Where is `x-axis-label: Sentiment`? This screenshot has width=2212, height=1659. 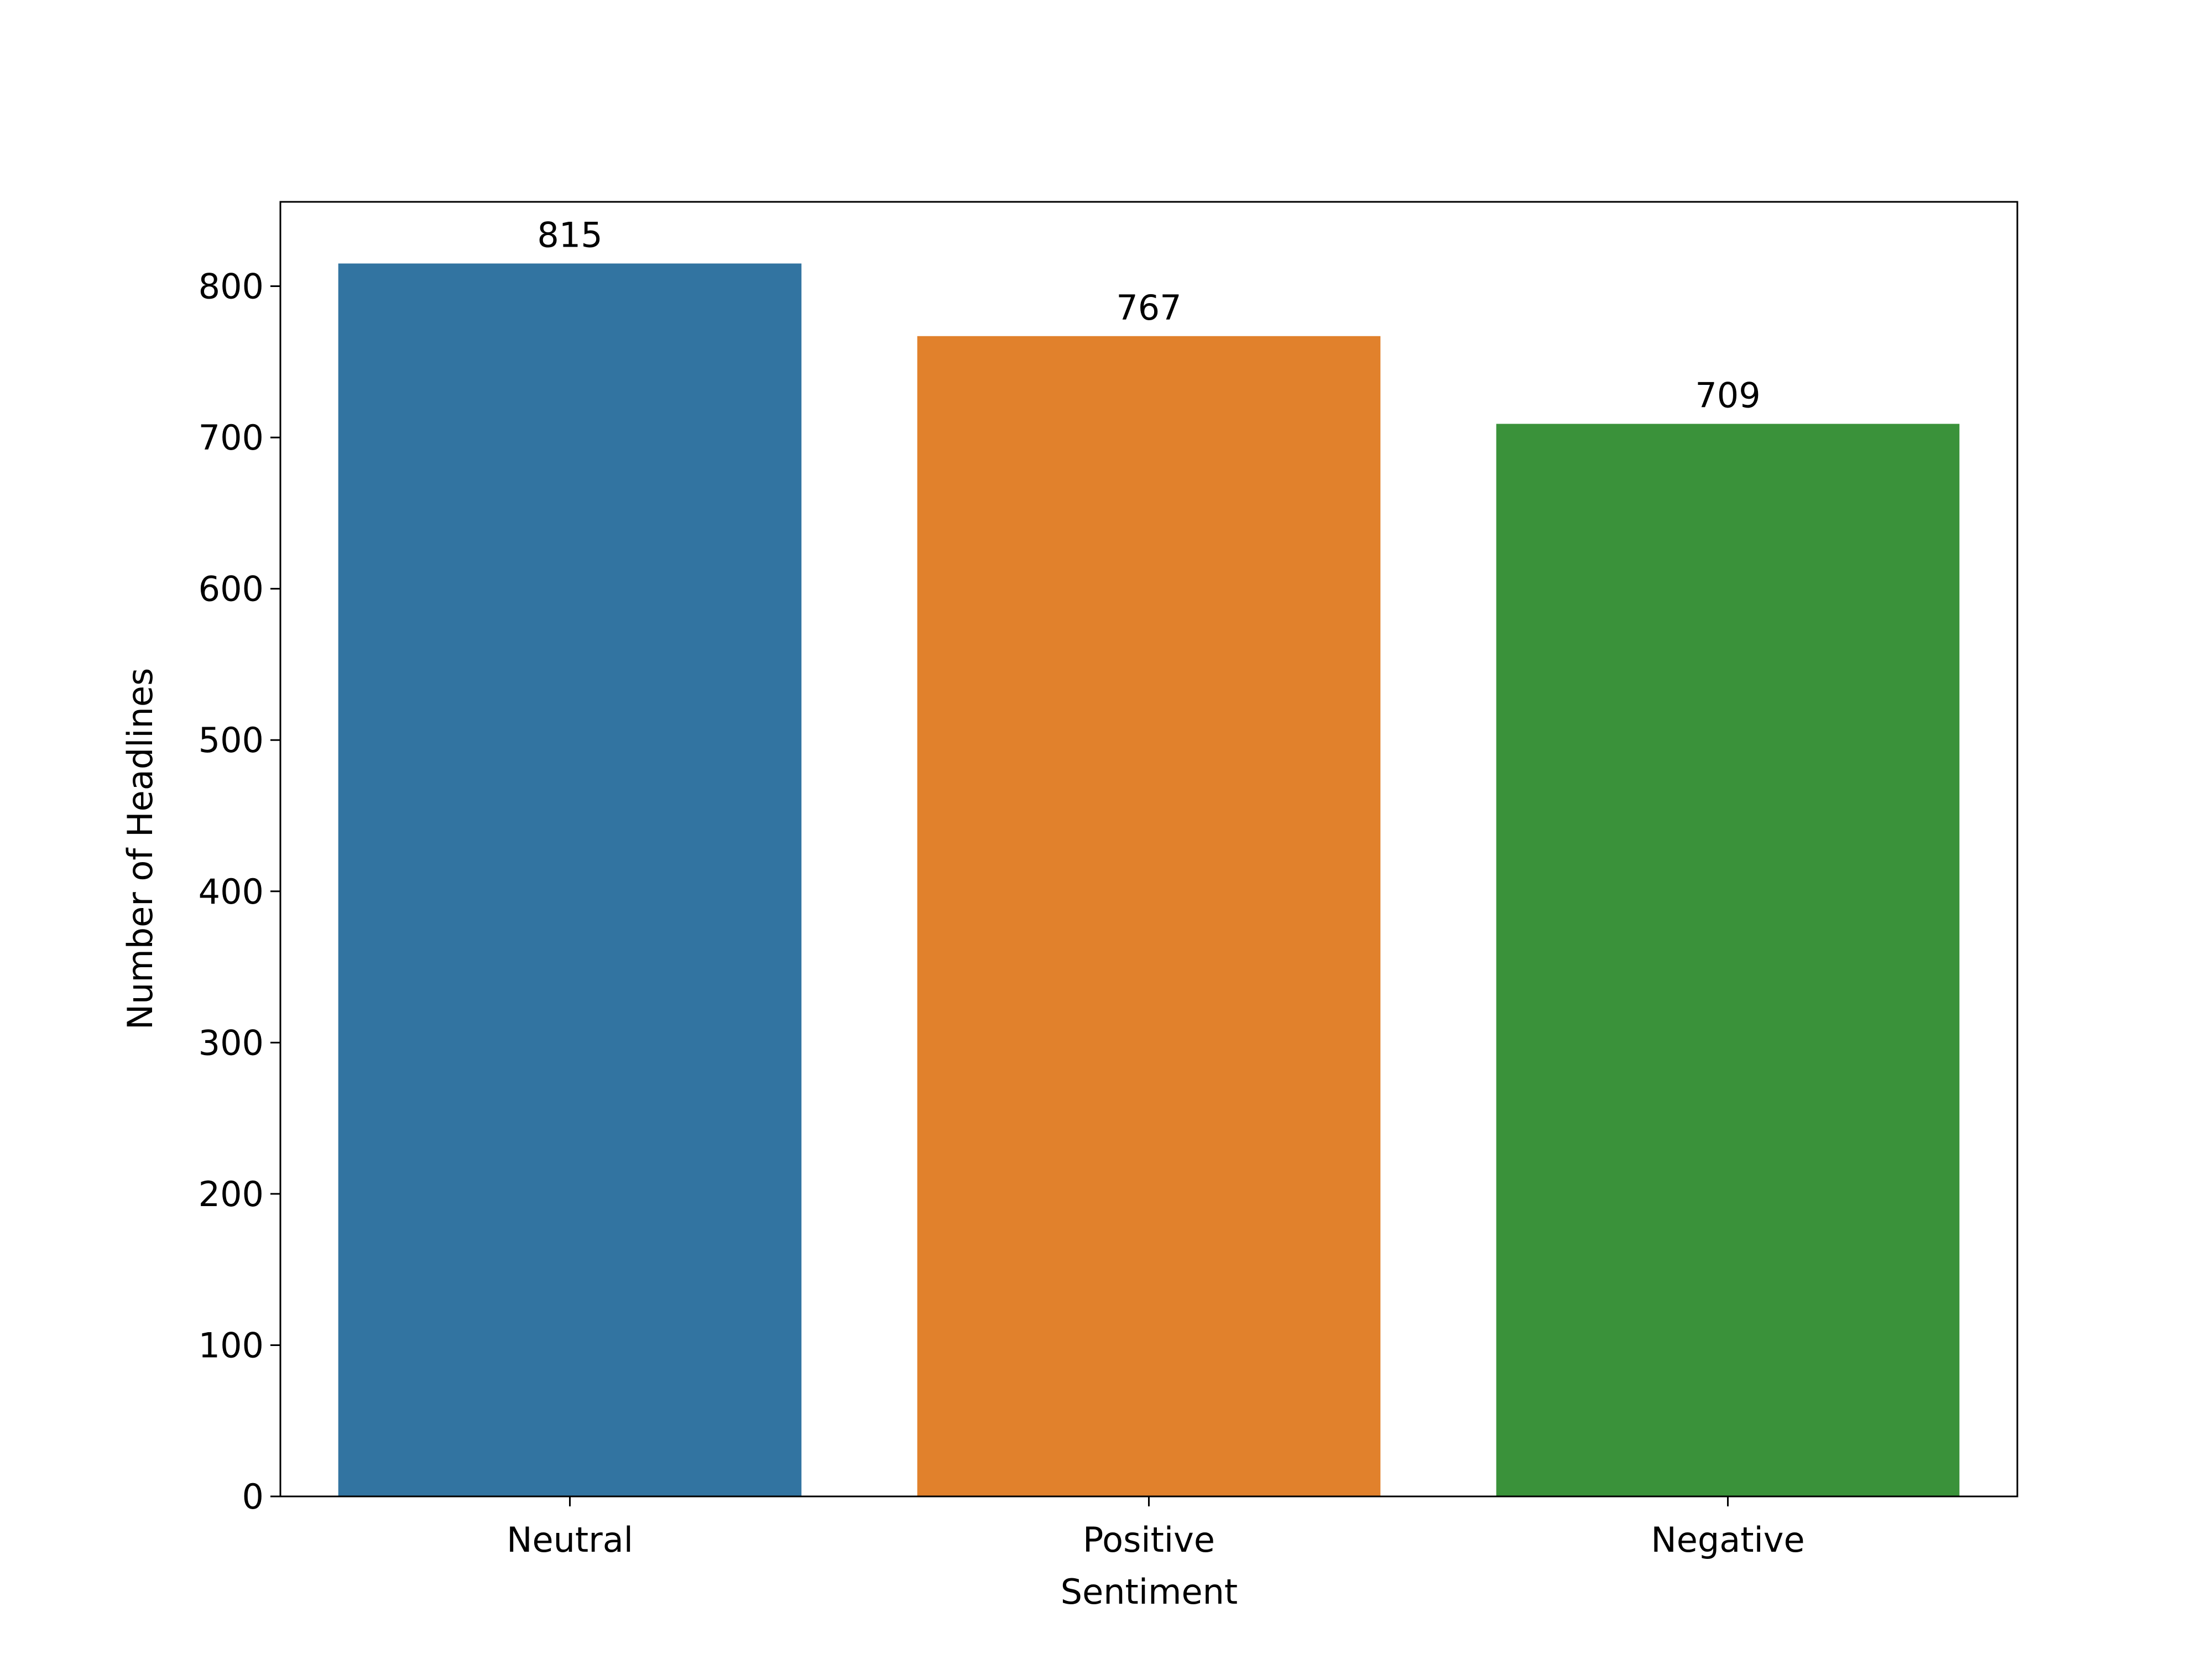
x-axis-label: Sentiment is located at coordinates (1150, 1592).